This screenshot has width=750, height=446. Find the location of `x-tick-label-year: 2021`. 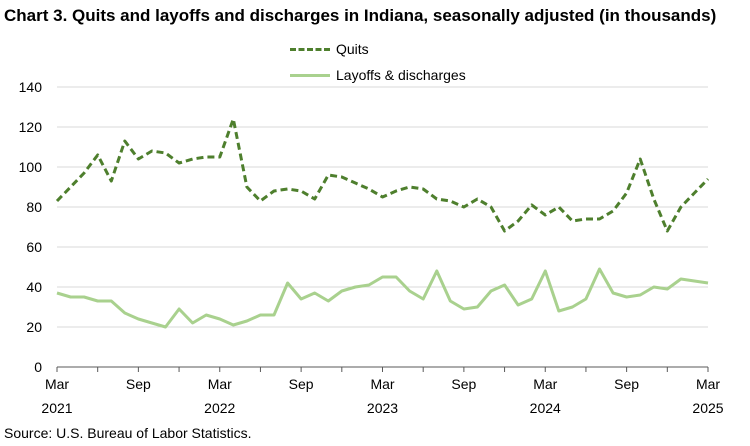

x-tick-label-year: 2021 is located at coordinates (56, 408).